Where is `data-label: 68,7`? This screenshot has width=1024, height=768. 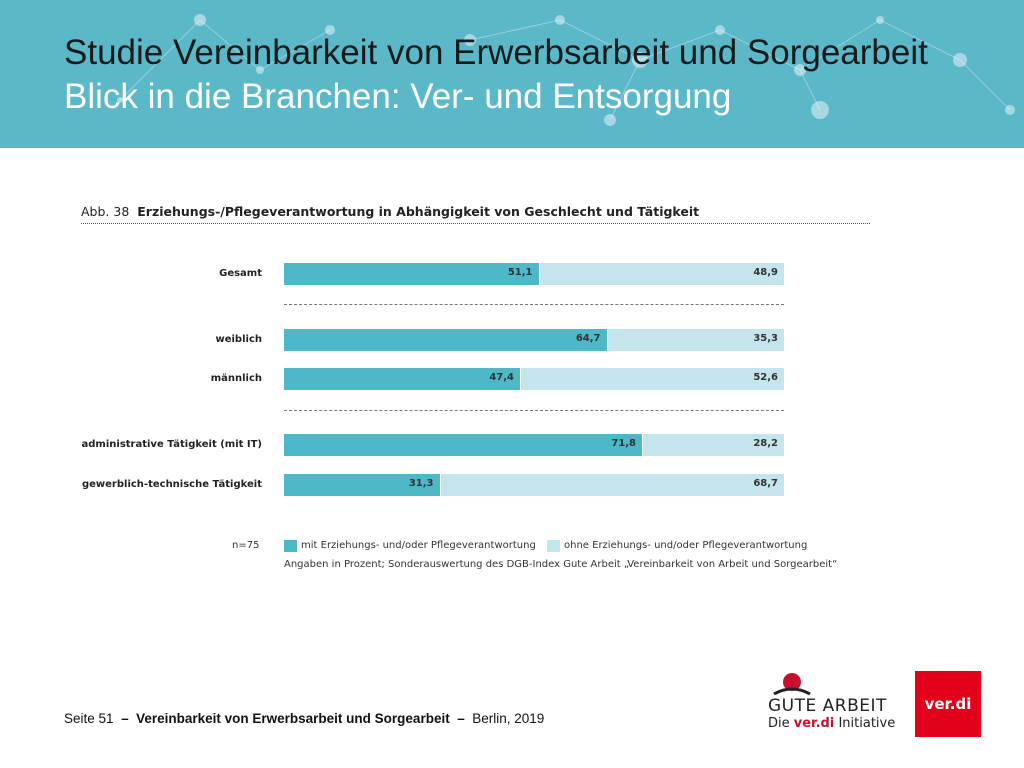 data-label: 68,7 is located at coordinates (765, 483).